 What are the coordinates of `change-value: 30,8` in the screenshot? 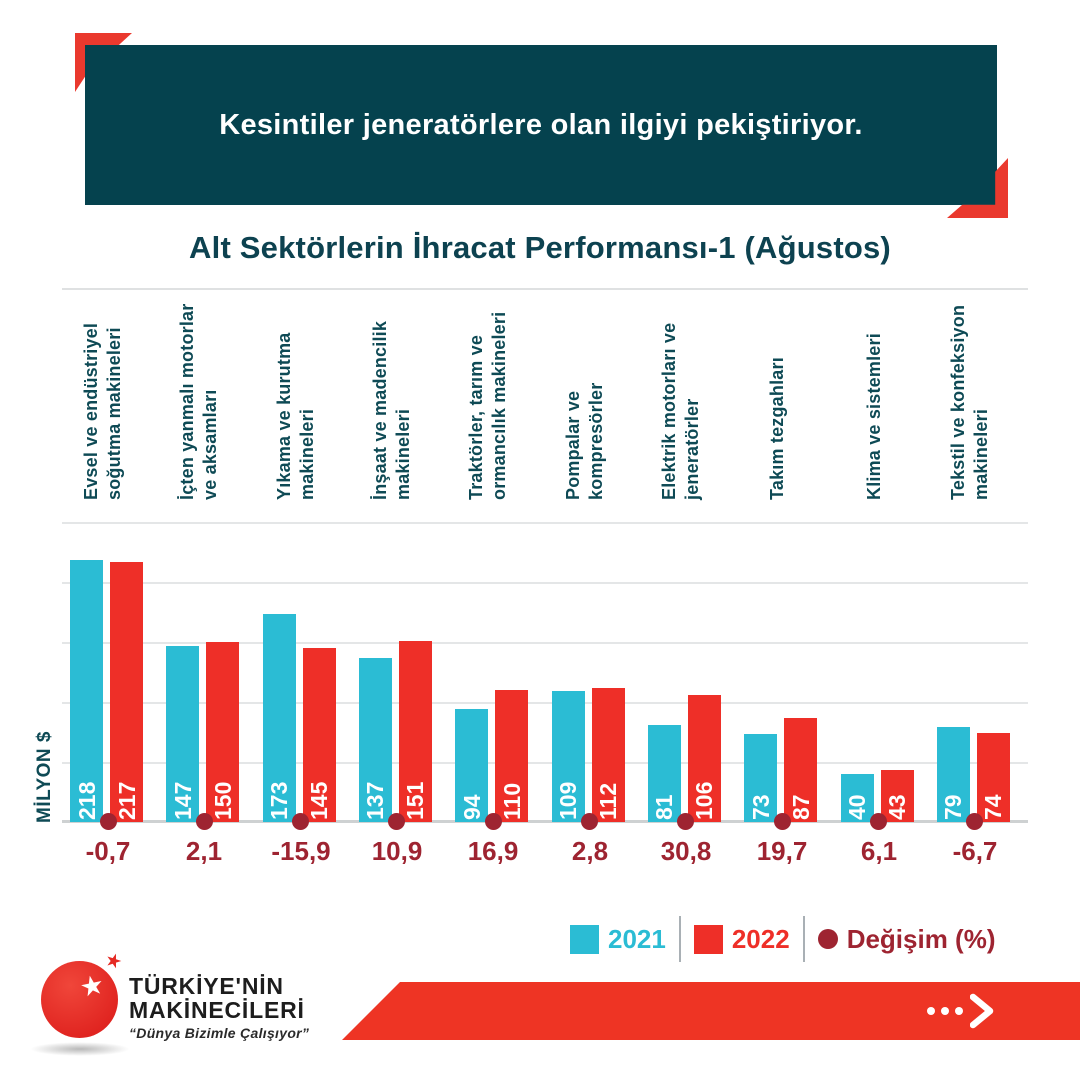 It's located at (686, 851).